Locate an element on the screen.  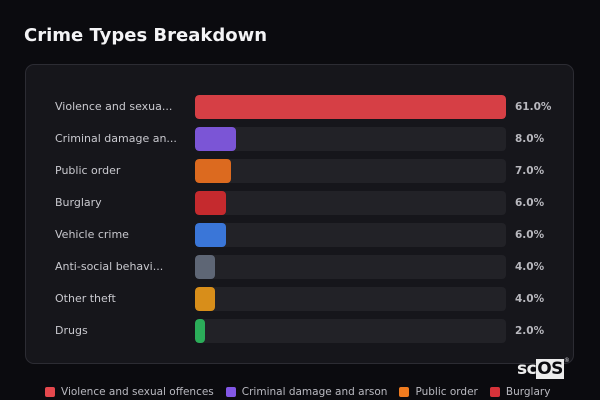
legend-item: Burglary is located at coordinates (520, 392).